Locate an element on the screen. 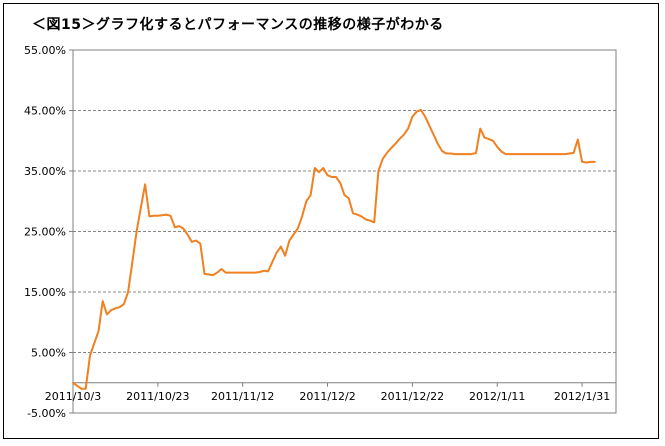  y-tick-label: 55.00% is located at coordinates (45, 50).